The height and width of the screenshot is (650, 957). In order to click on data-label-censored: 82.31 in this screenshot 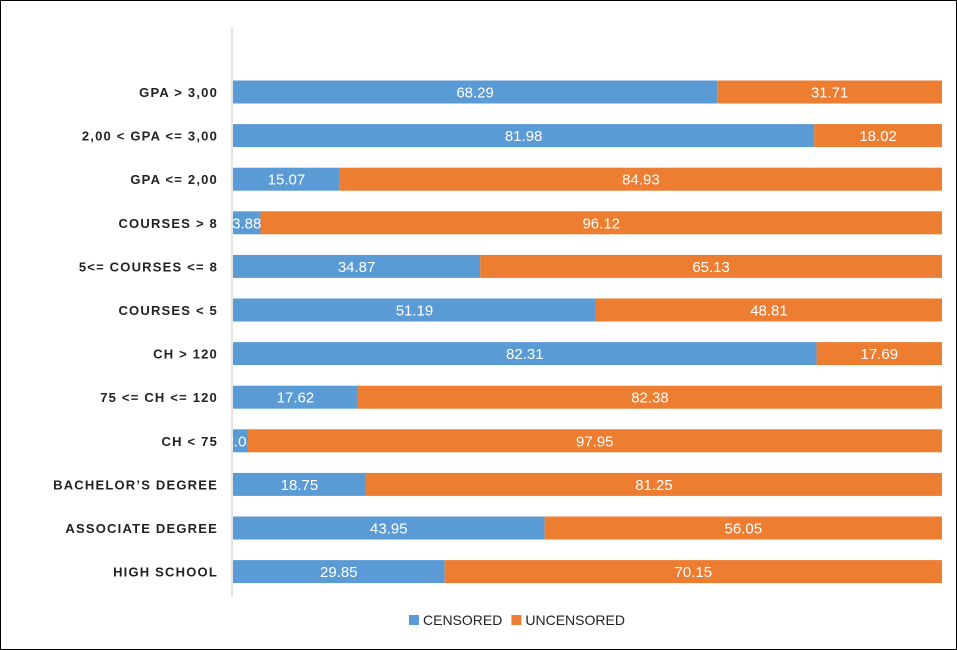, I will do `click(525, 354)`.